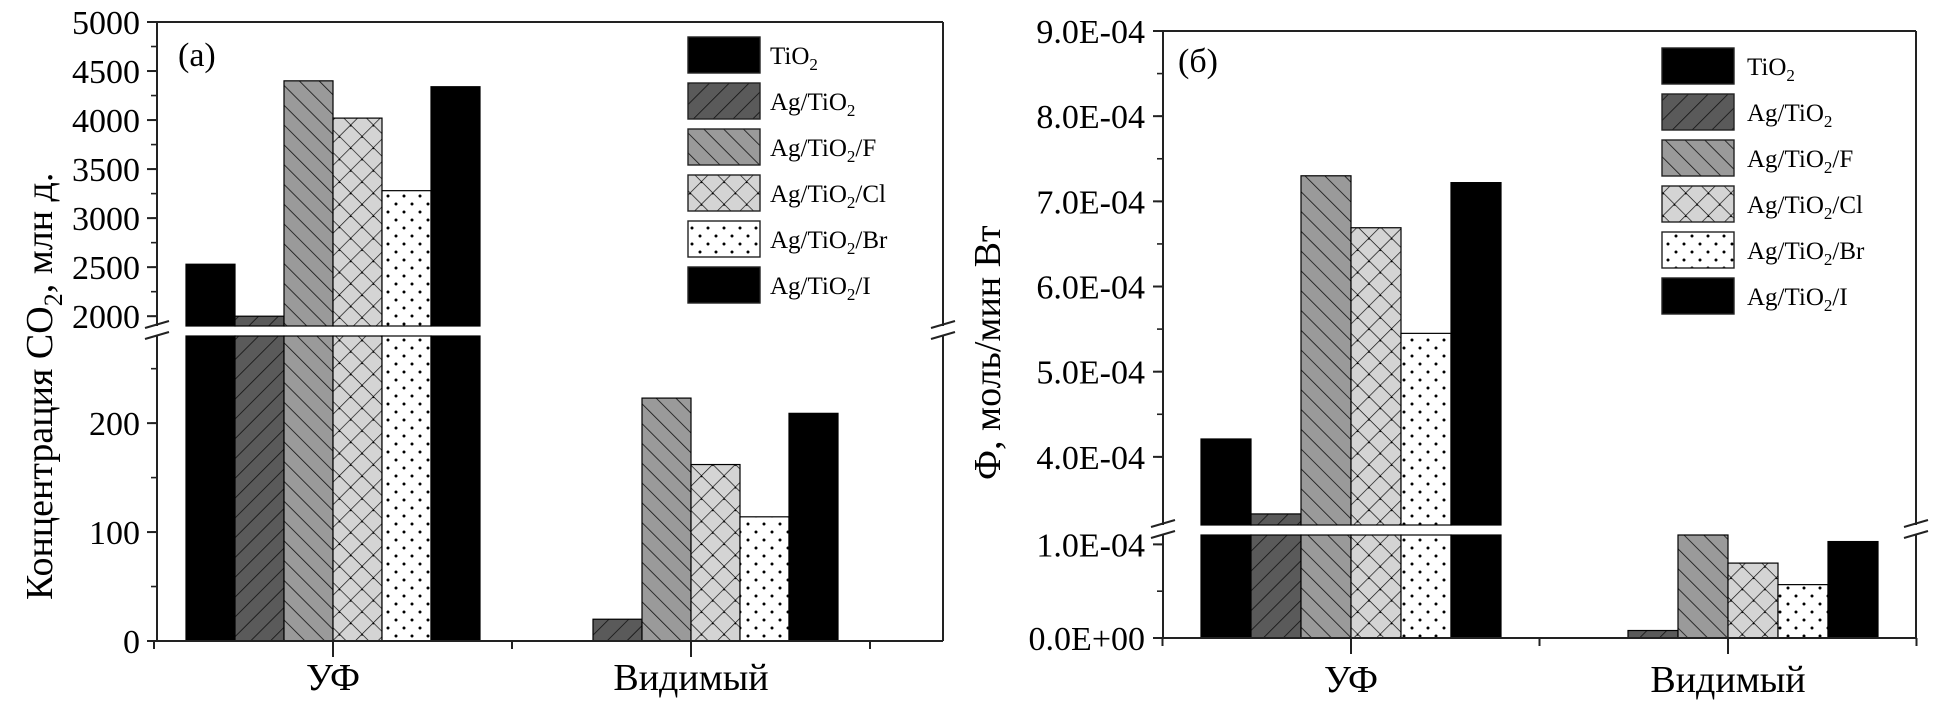 The width and height of the screenshot is (1933, 705). I want to click on y-tick-label: 8.0E-04, so click(1090, 117).